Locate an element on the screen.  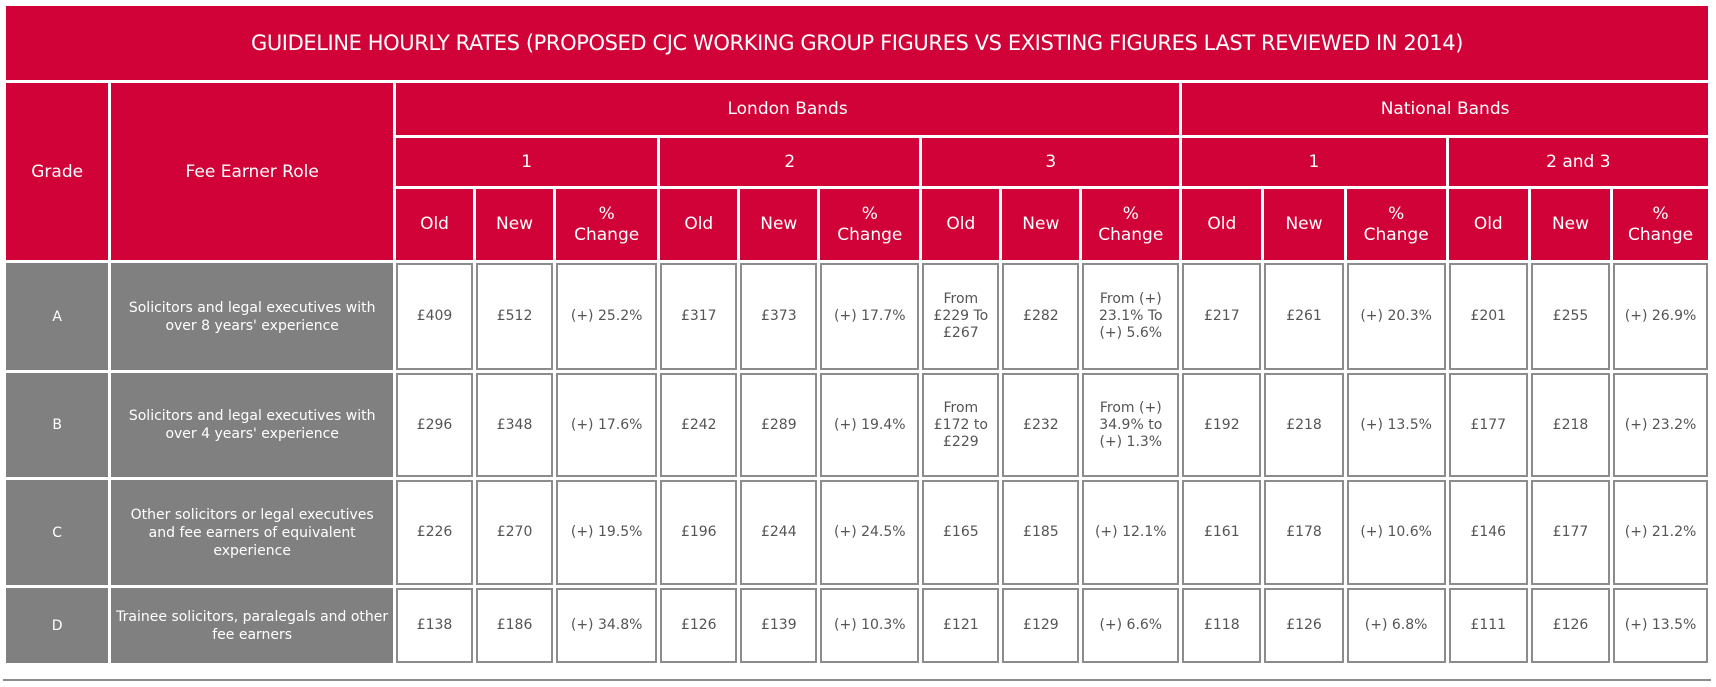
rate-cell: (+) 10.3% is located at coordinates (870, 625).